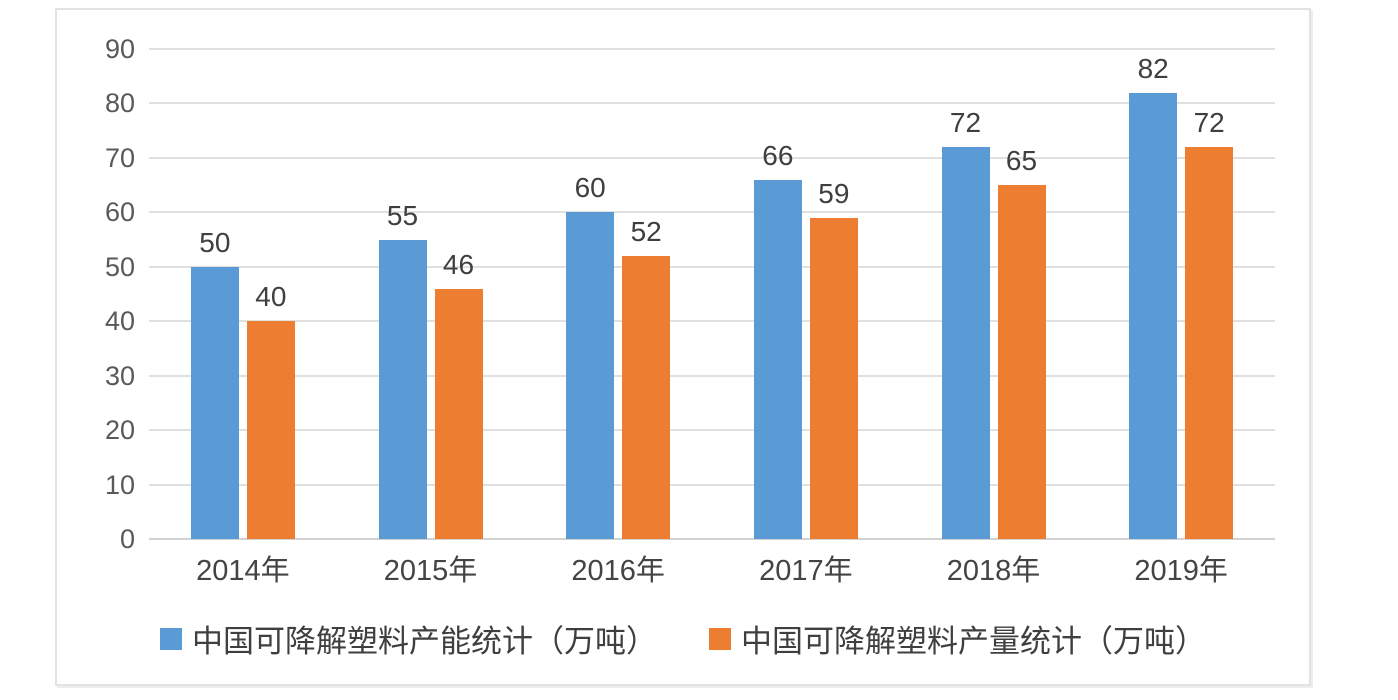  Describe the element at coordinates (215, 242) in the screenshot. I see `data-label: 50` at that location.